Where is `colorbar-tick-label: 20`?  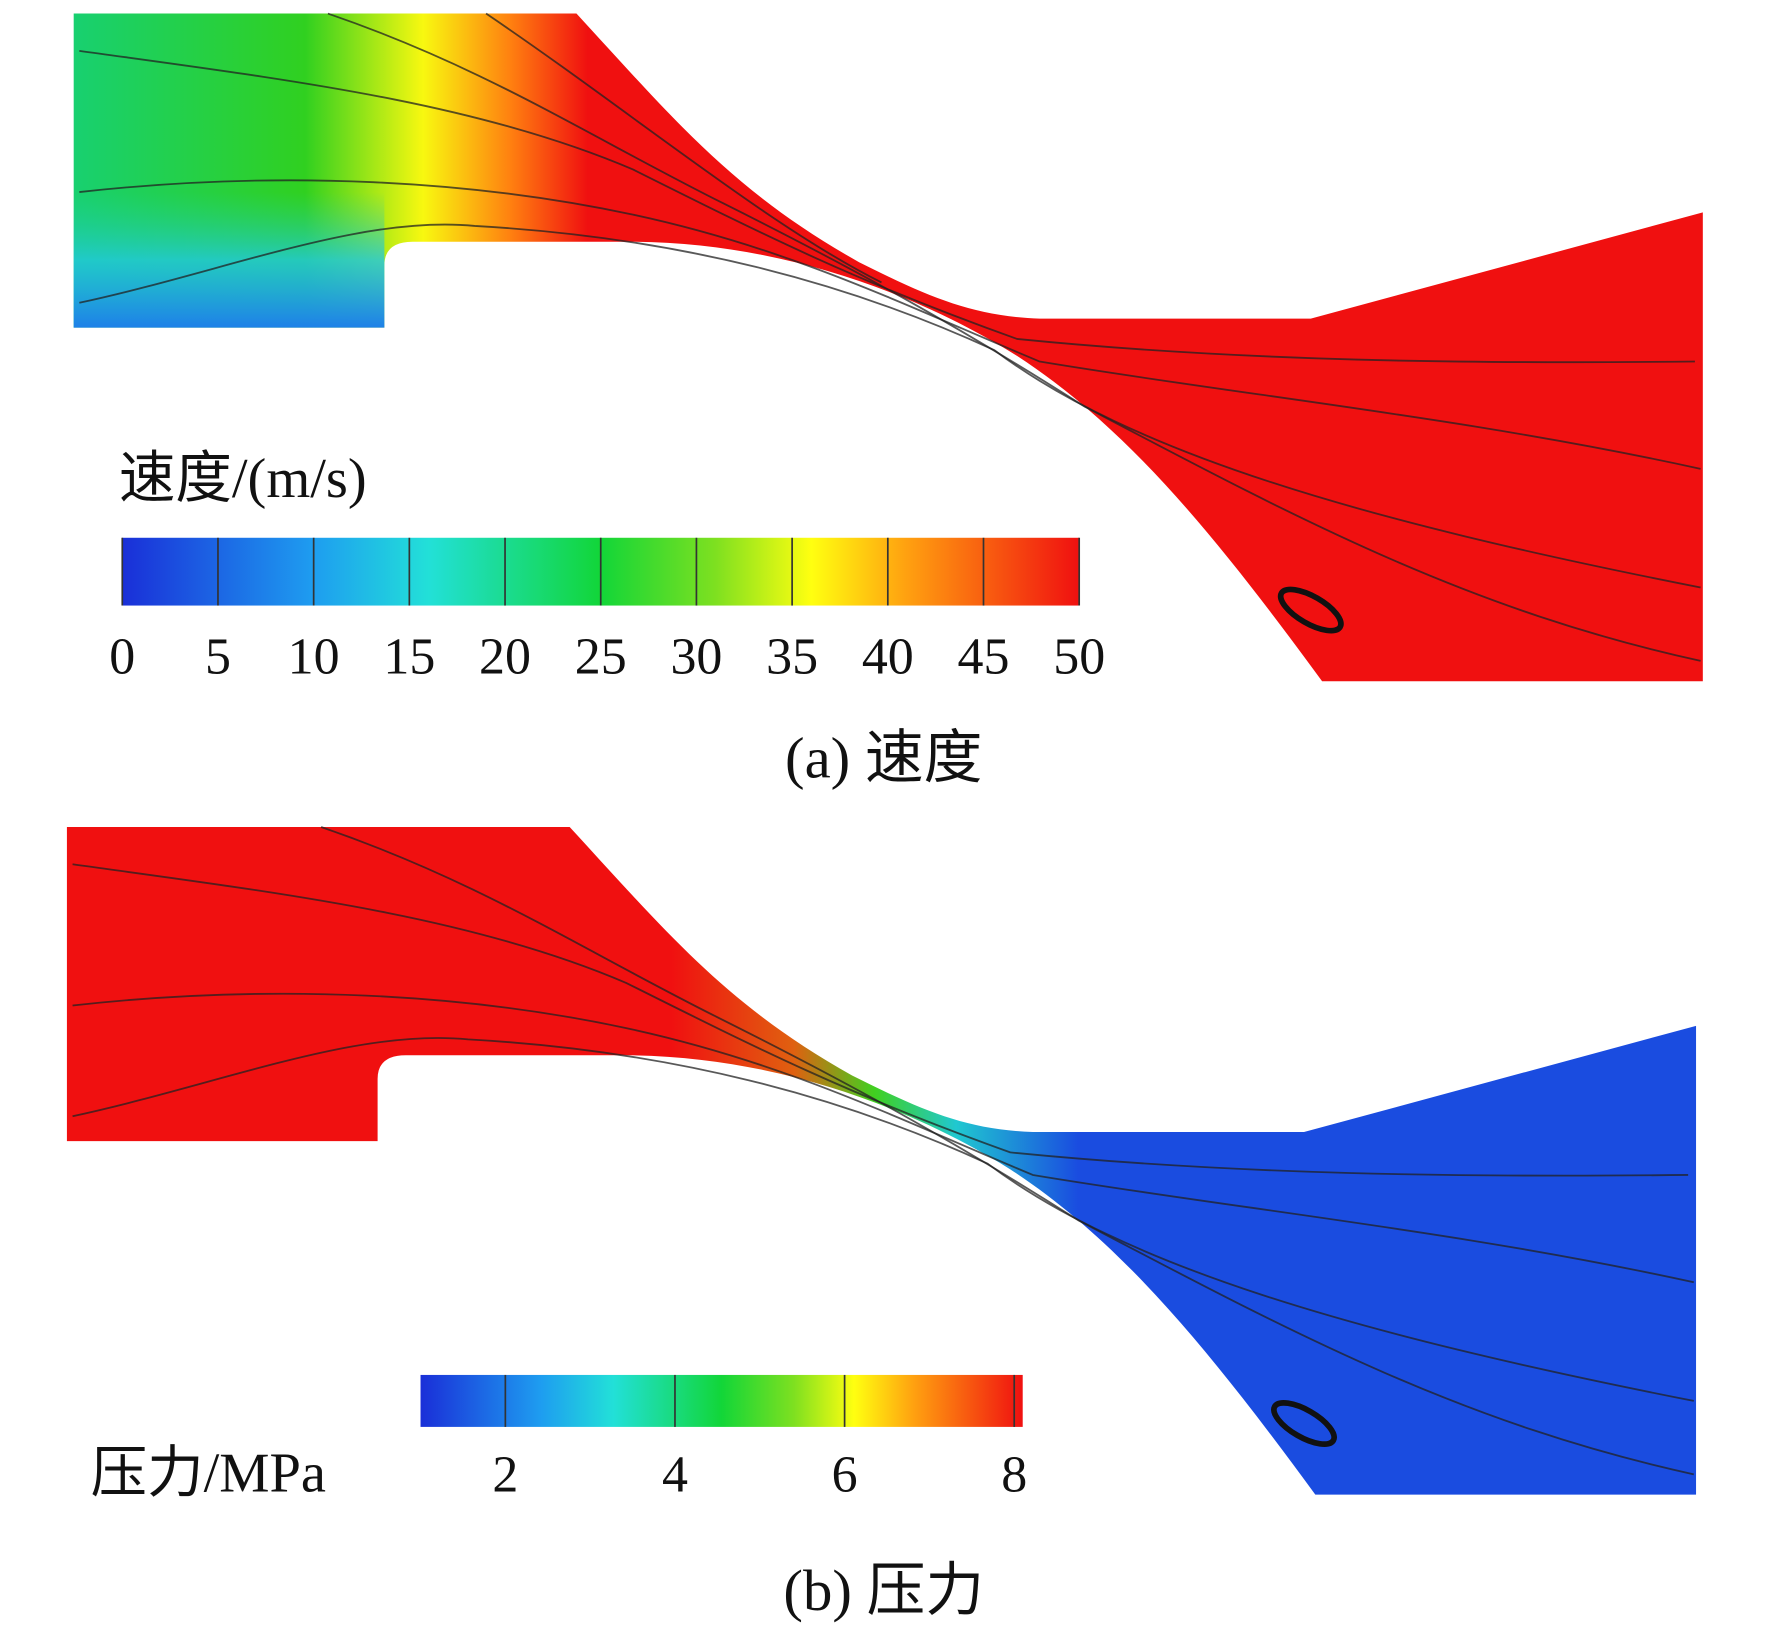 colorbar-tick-label: 20 is located at coordinates (505, 656).